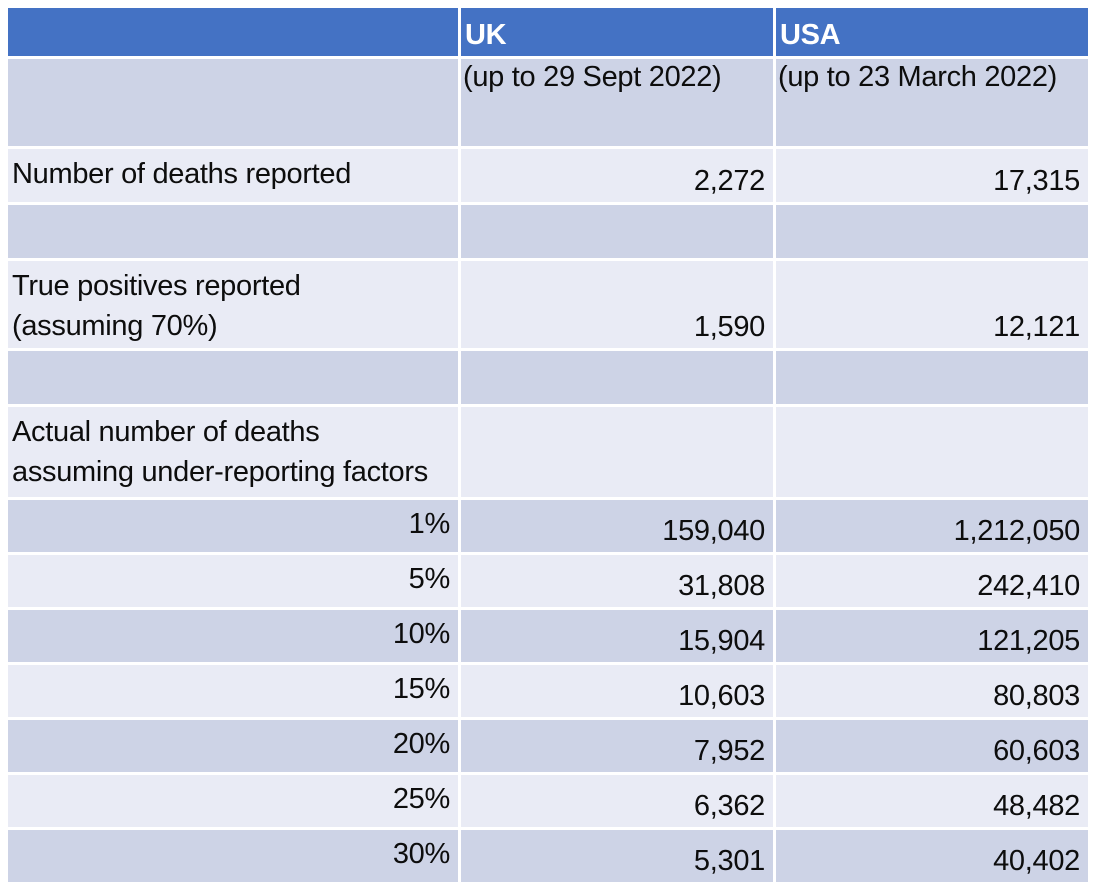 This screenshot has width=1103, height=885. What do you see at coordinates (932, 581) in the screenshot?
I see `usa-value-cell: 242,410` at bounding box center [932, 581].